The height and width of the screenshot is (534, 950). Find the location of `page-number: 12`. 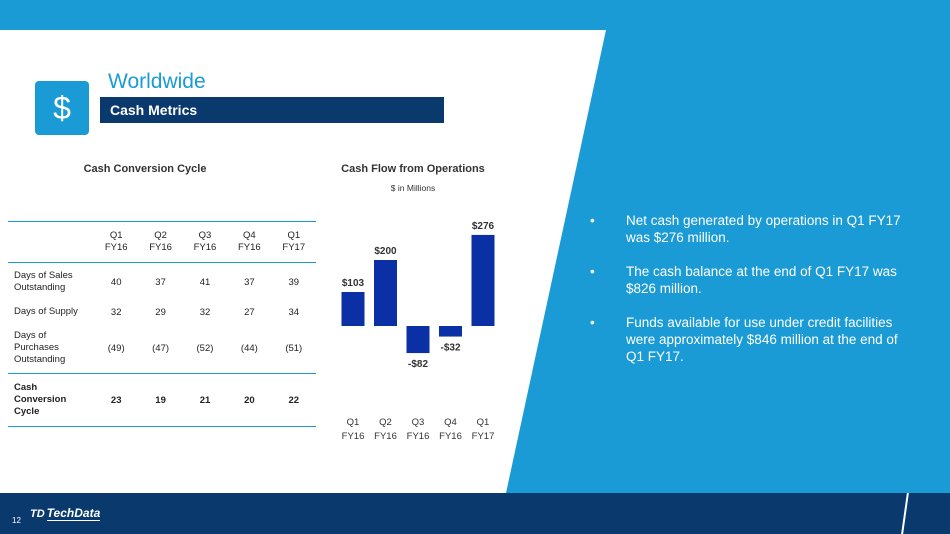

page-number: 12 is located at coordinates (16, 520).